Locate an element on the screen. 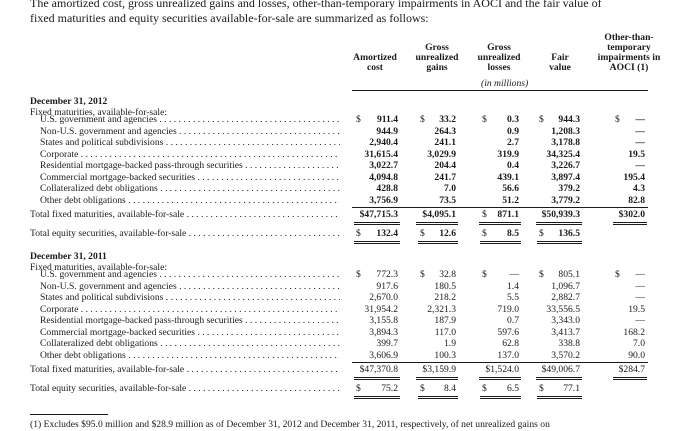  header-otti-in-aoci-line: impairments in is located at coordinates (629, 57).